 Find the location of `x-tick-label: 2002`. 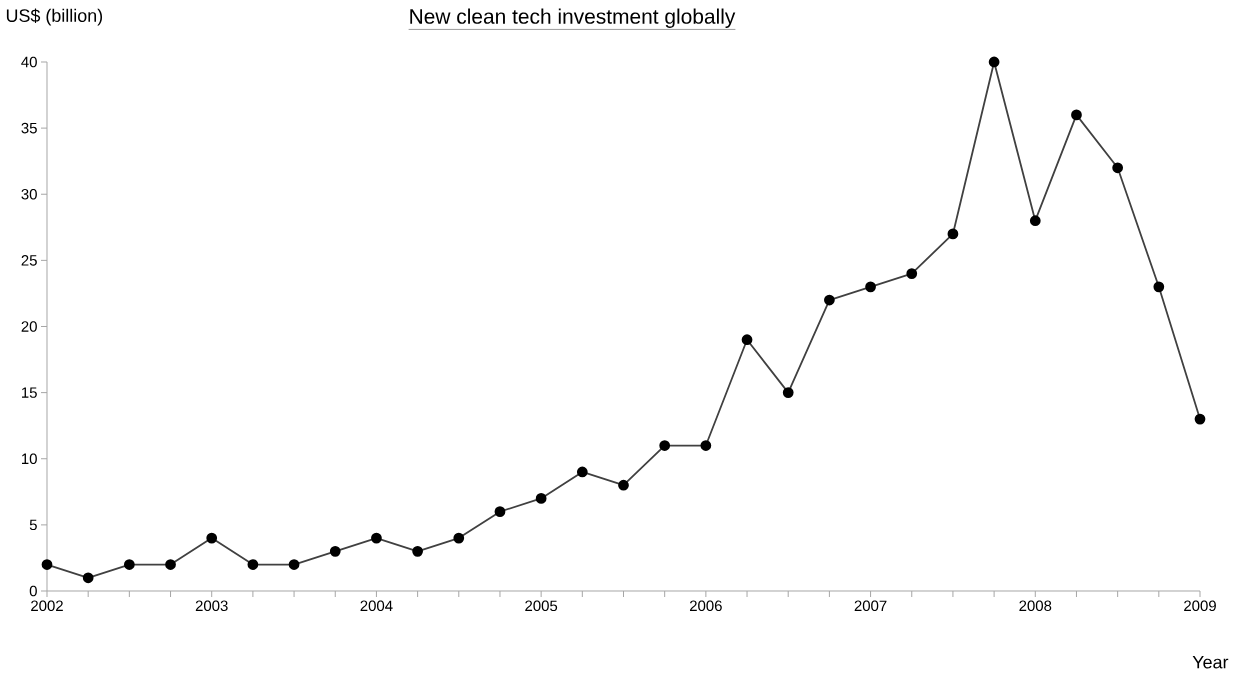

x-tick-label: 2002 is located at coordinates (47, 606).